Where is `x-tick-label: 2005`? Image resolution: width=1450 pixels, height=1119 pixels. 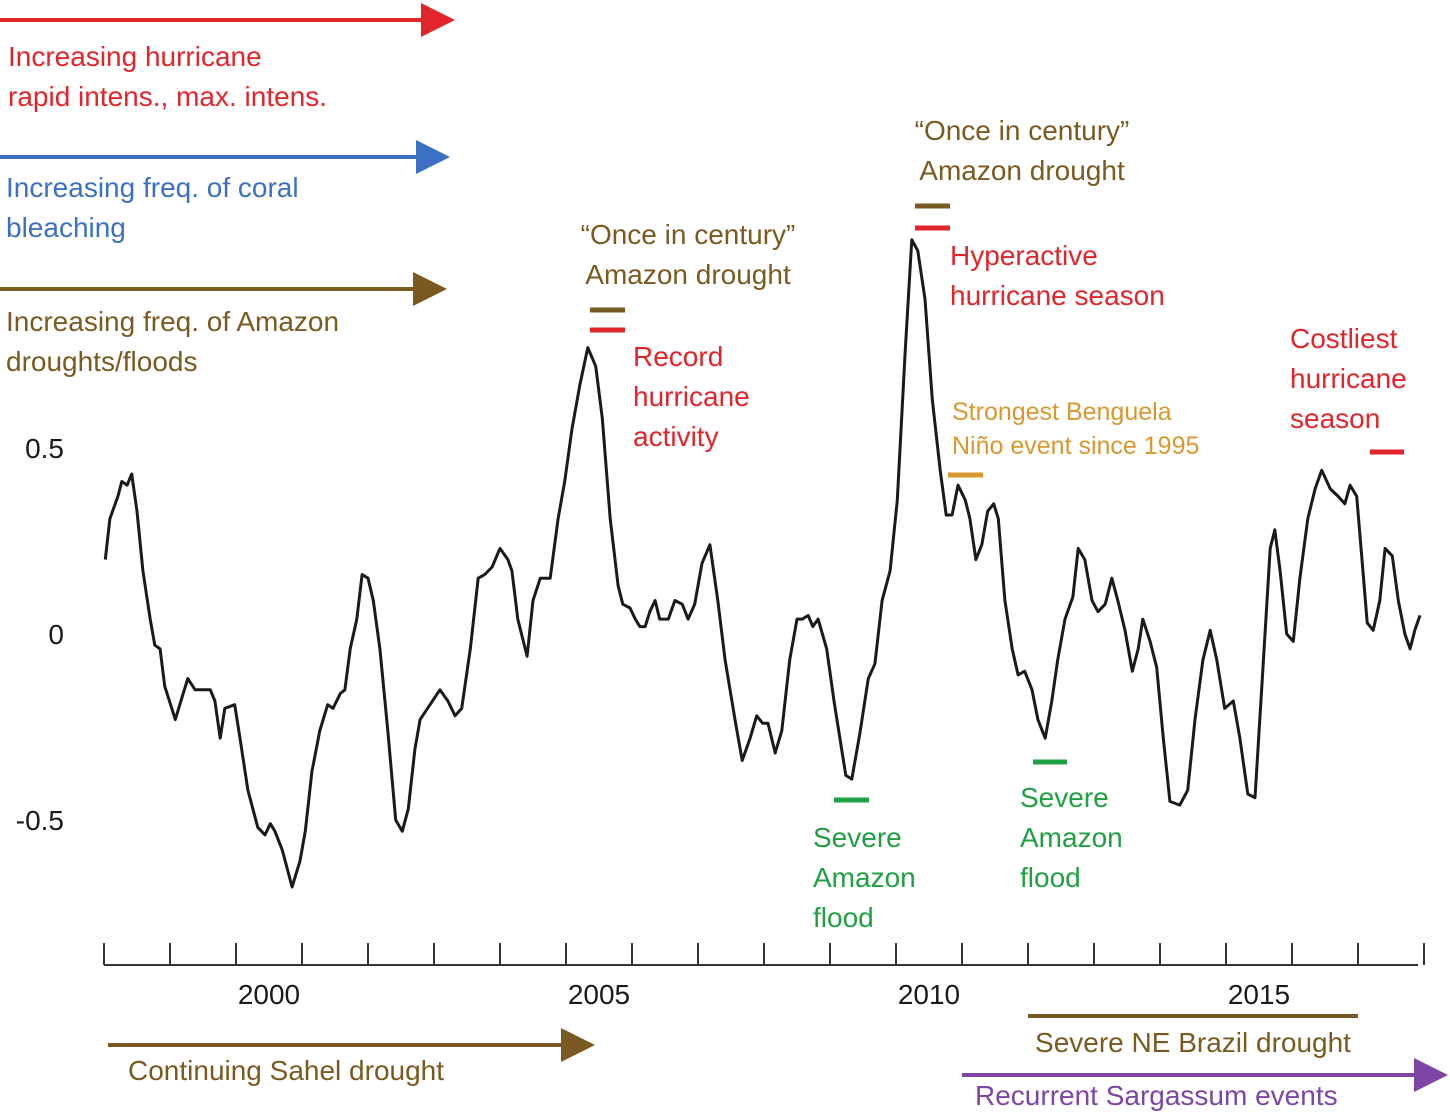 x-tick-label: 2005 is located at coordinates (599, 994).